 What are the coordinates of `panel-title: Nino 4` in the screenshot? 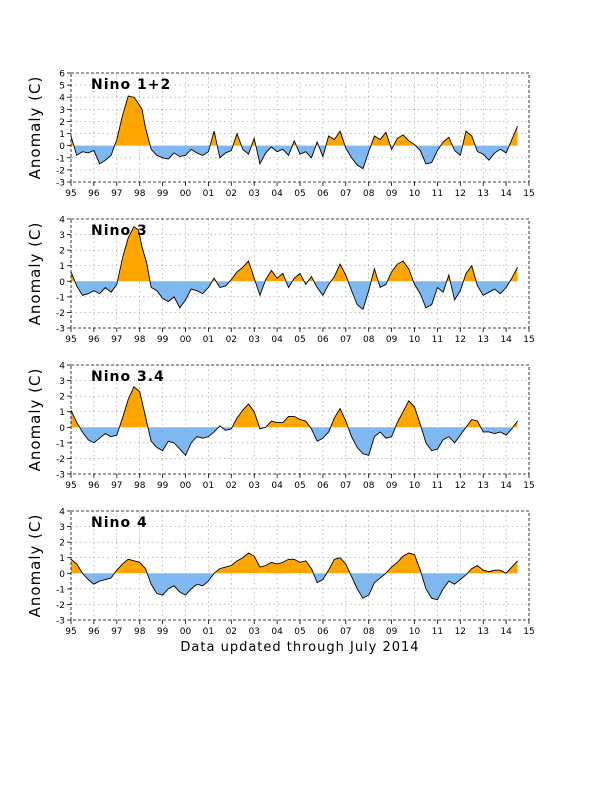 It's located at (119, 523).